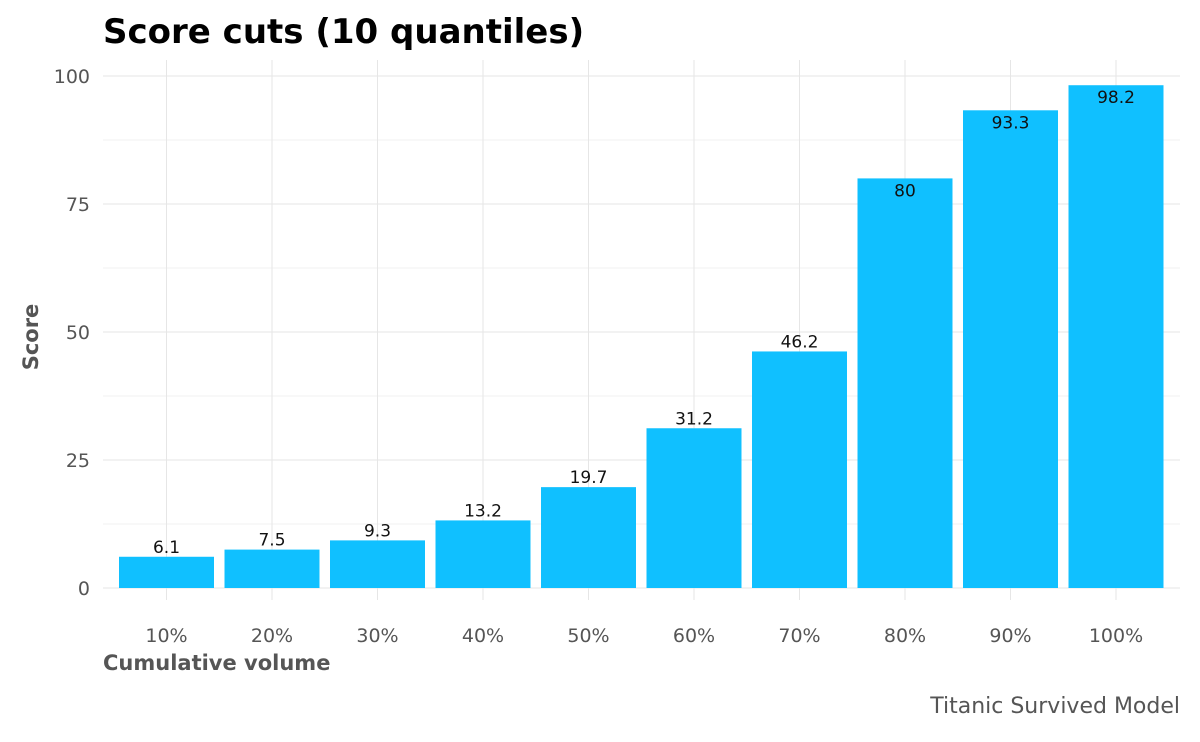 This screenshot has width=1200, height=742. What do you see at coordinates (1011, 123) in the screenshot?
I see `data-label: 93.3` at bounding box center [1011, 123].